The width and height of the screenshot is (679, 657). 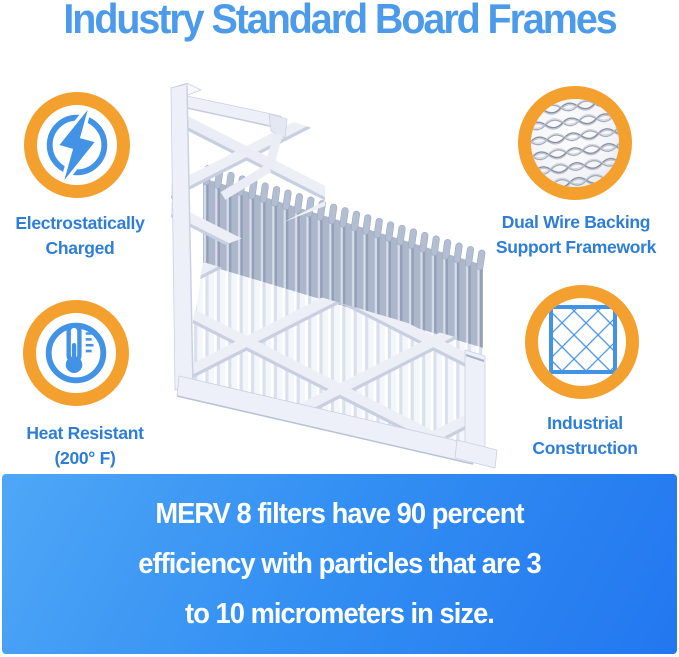 What do you see at coordinates (80, 235) in the screenshot?
I see `electrostatic-feature-label: Electrostatically Charged` at bounding box center [80, 235].